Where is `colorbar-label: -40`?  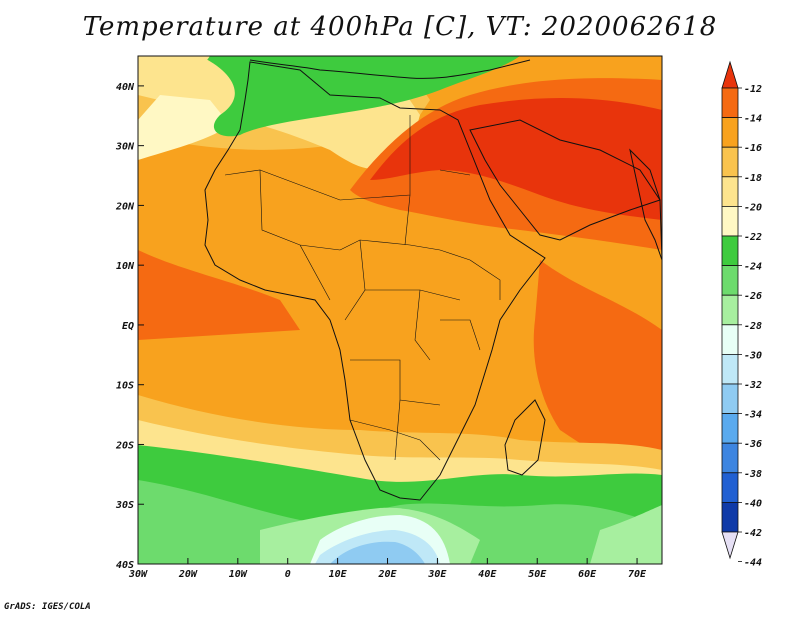 colorbar-label: -40 is located at coordinates (753, 503).